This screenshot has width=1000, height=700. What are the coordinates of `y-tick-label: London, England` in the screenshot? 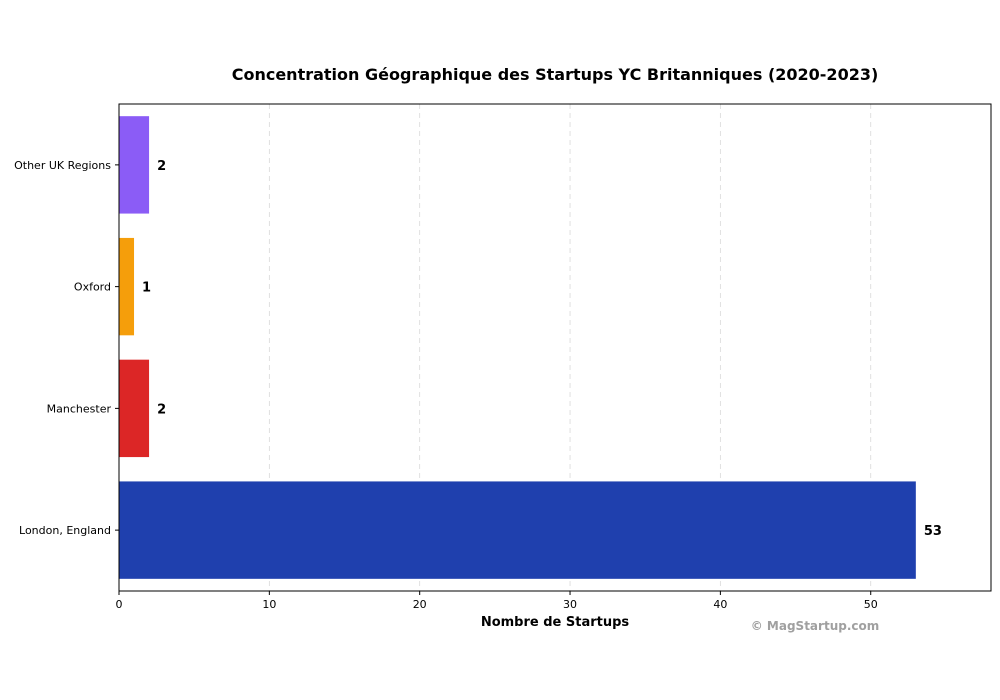 It's located at (65, 530).